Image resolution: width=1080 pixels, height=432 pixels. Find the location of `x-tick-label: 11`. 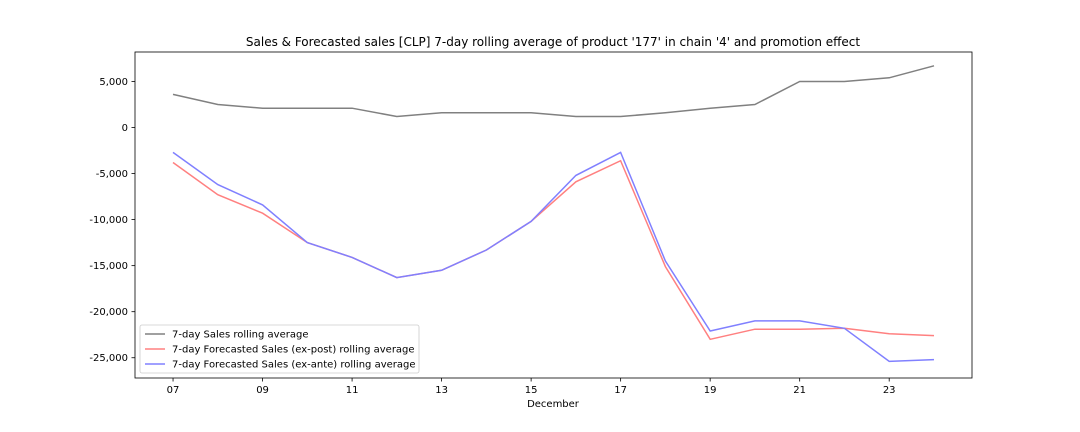

x-tick-label: 11 is located at coordinates (352, 390).